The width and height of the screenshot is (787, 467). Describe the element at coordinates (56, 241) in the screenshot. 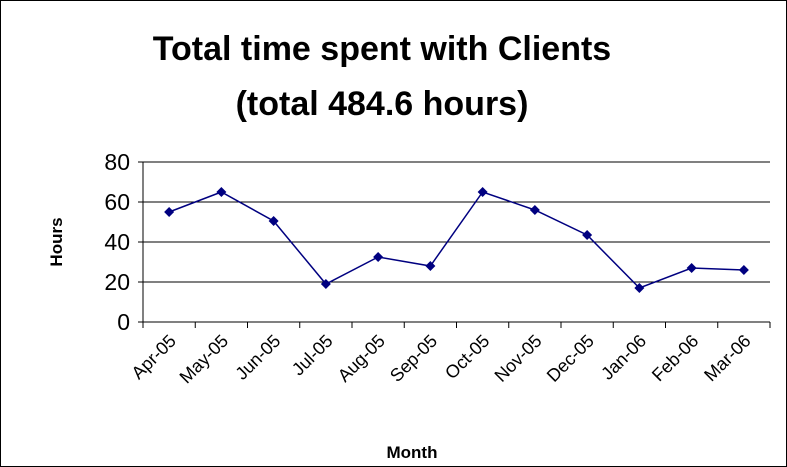

I see `y-axis-label: Hours` at that location.